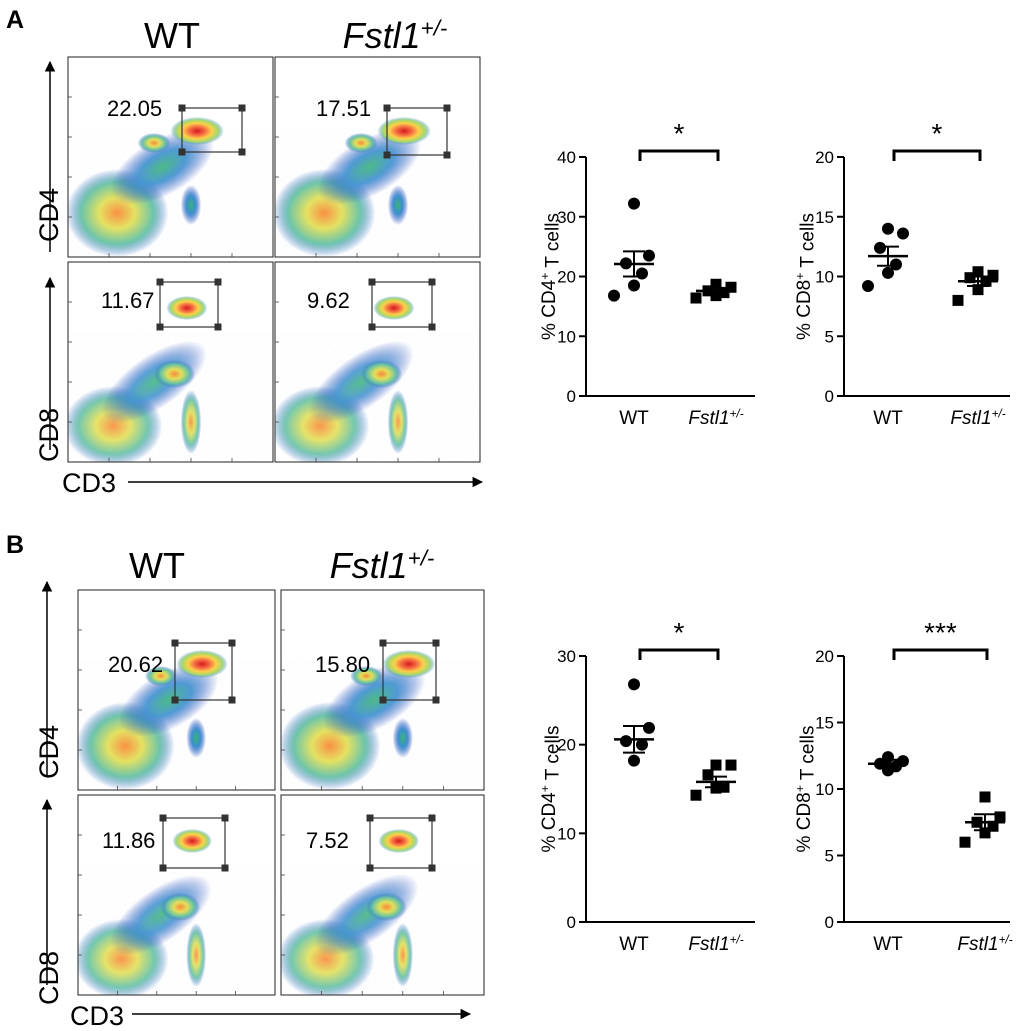 This screenshot has height=1031, width=1020. I want to click on y-axis-label-sup: +, so click(800, 276).